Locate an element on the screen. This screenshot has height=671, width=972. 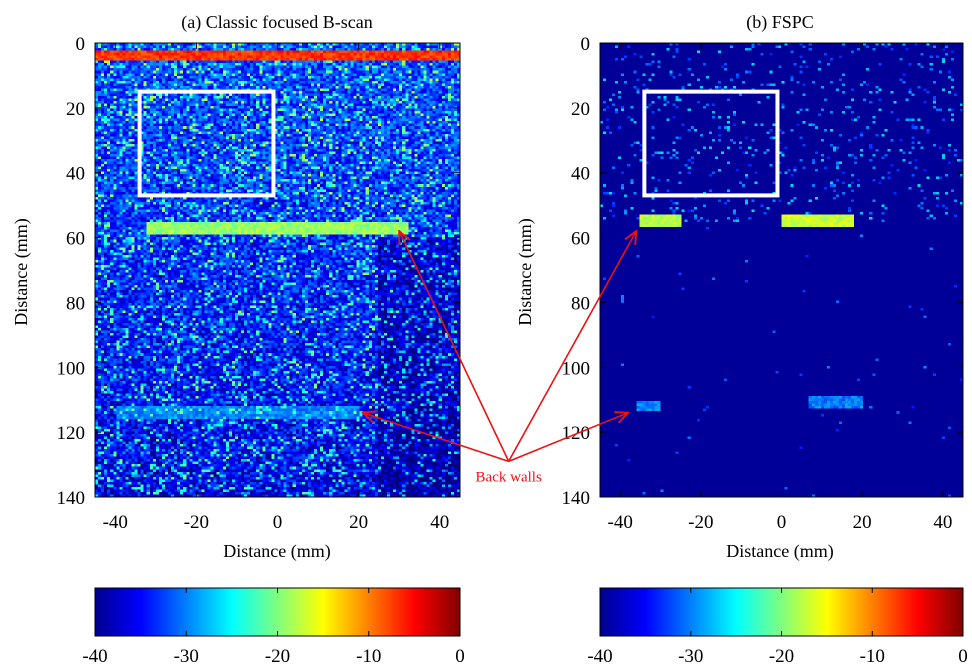
panel-title: (b) FSPC is located at coordinates (780, 22).